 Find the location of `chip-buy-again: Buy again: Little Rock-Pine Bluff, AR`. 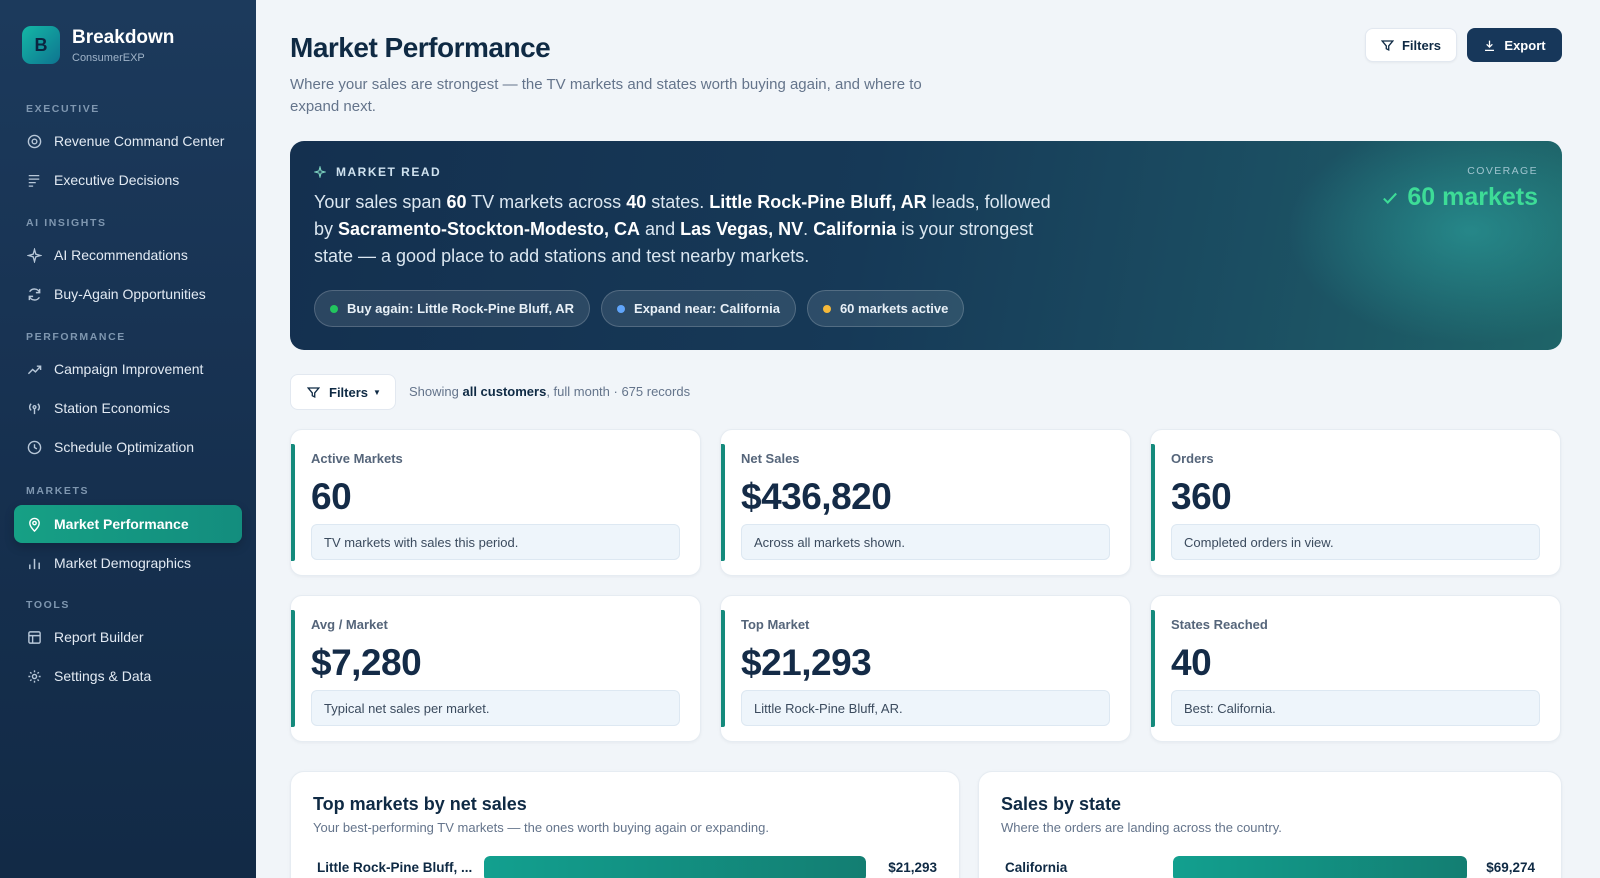

chip-buy-again: Buy again: Little Rock-Pine Bluff, AR is located at coordinates (452, 308).